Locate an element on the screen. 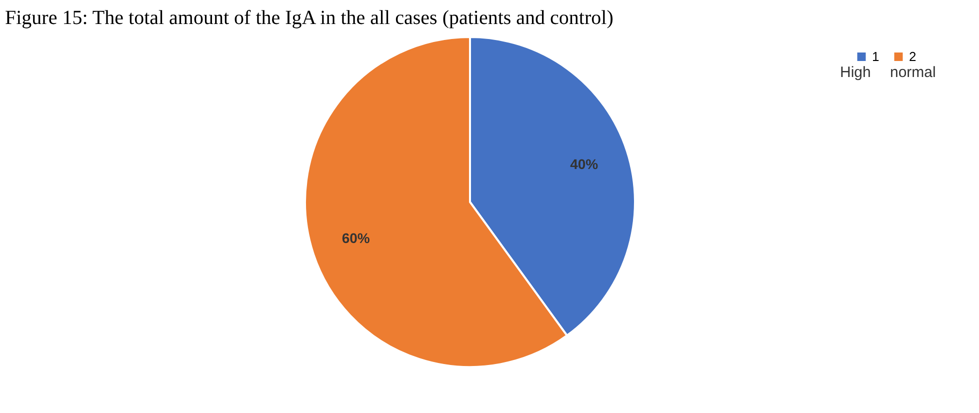  data-label: 60% is located at coordinates (356, 238).